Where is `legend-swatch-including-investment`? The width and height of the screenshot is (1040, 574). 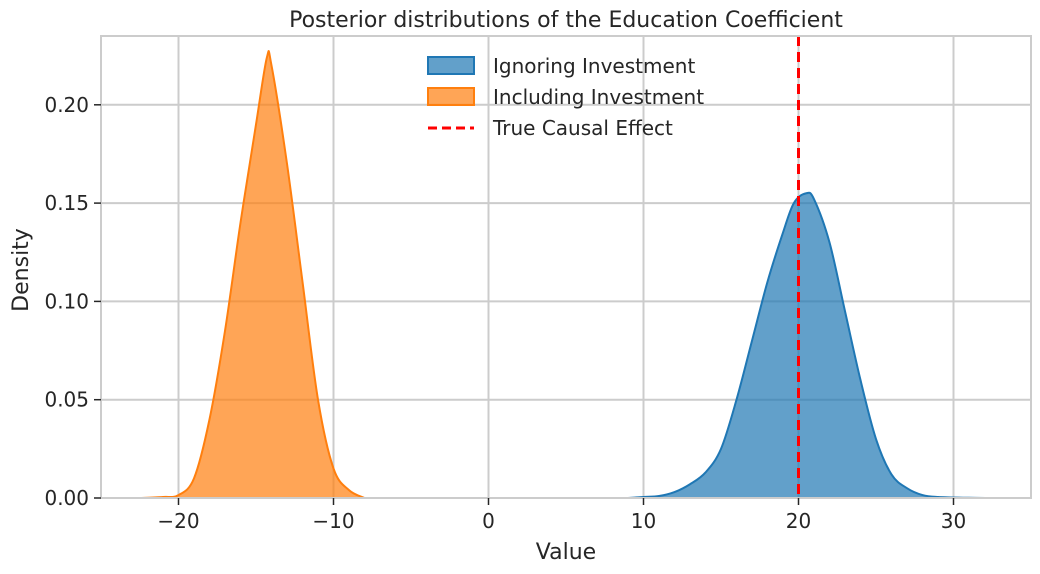 legend-swatch-including-investment is located at coordinates (451, 96).